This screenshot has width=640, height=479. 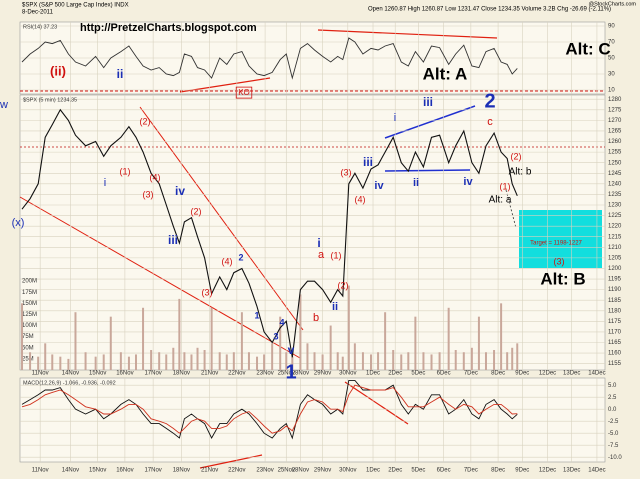 I want to click on x-tick-label: 28Nov, so click(x=300, y=471).